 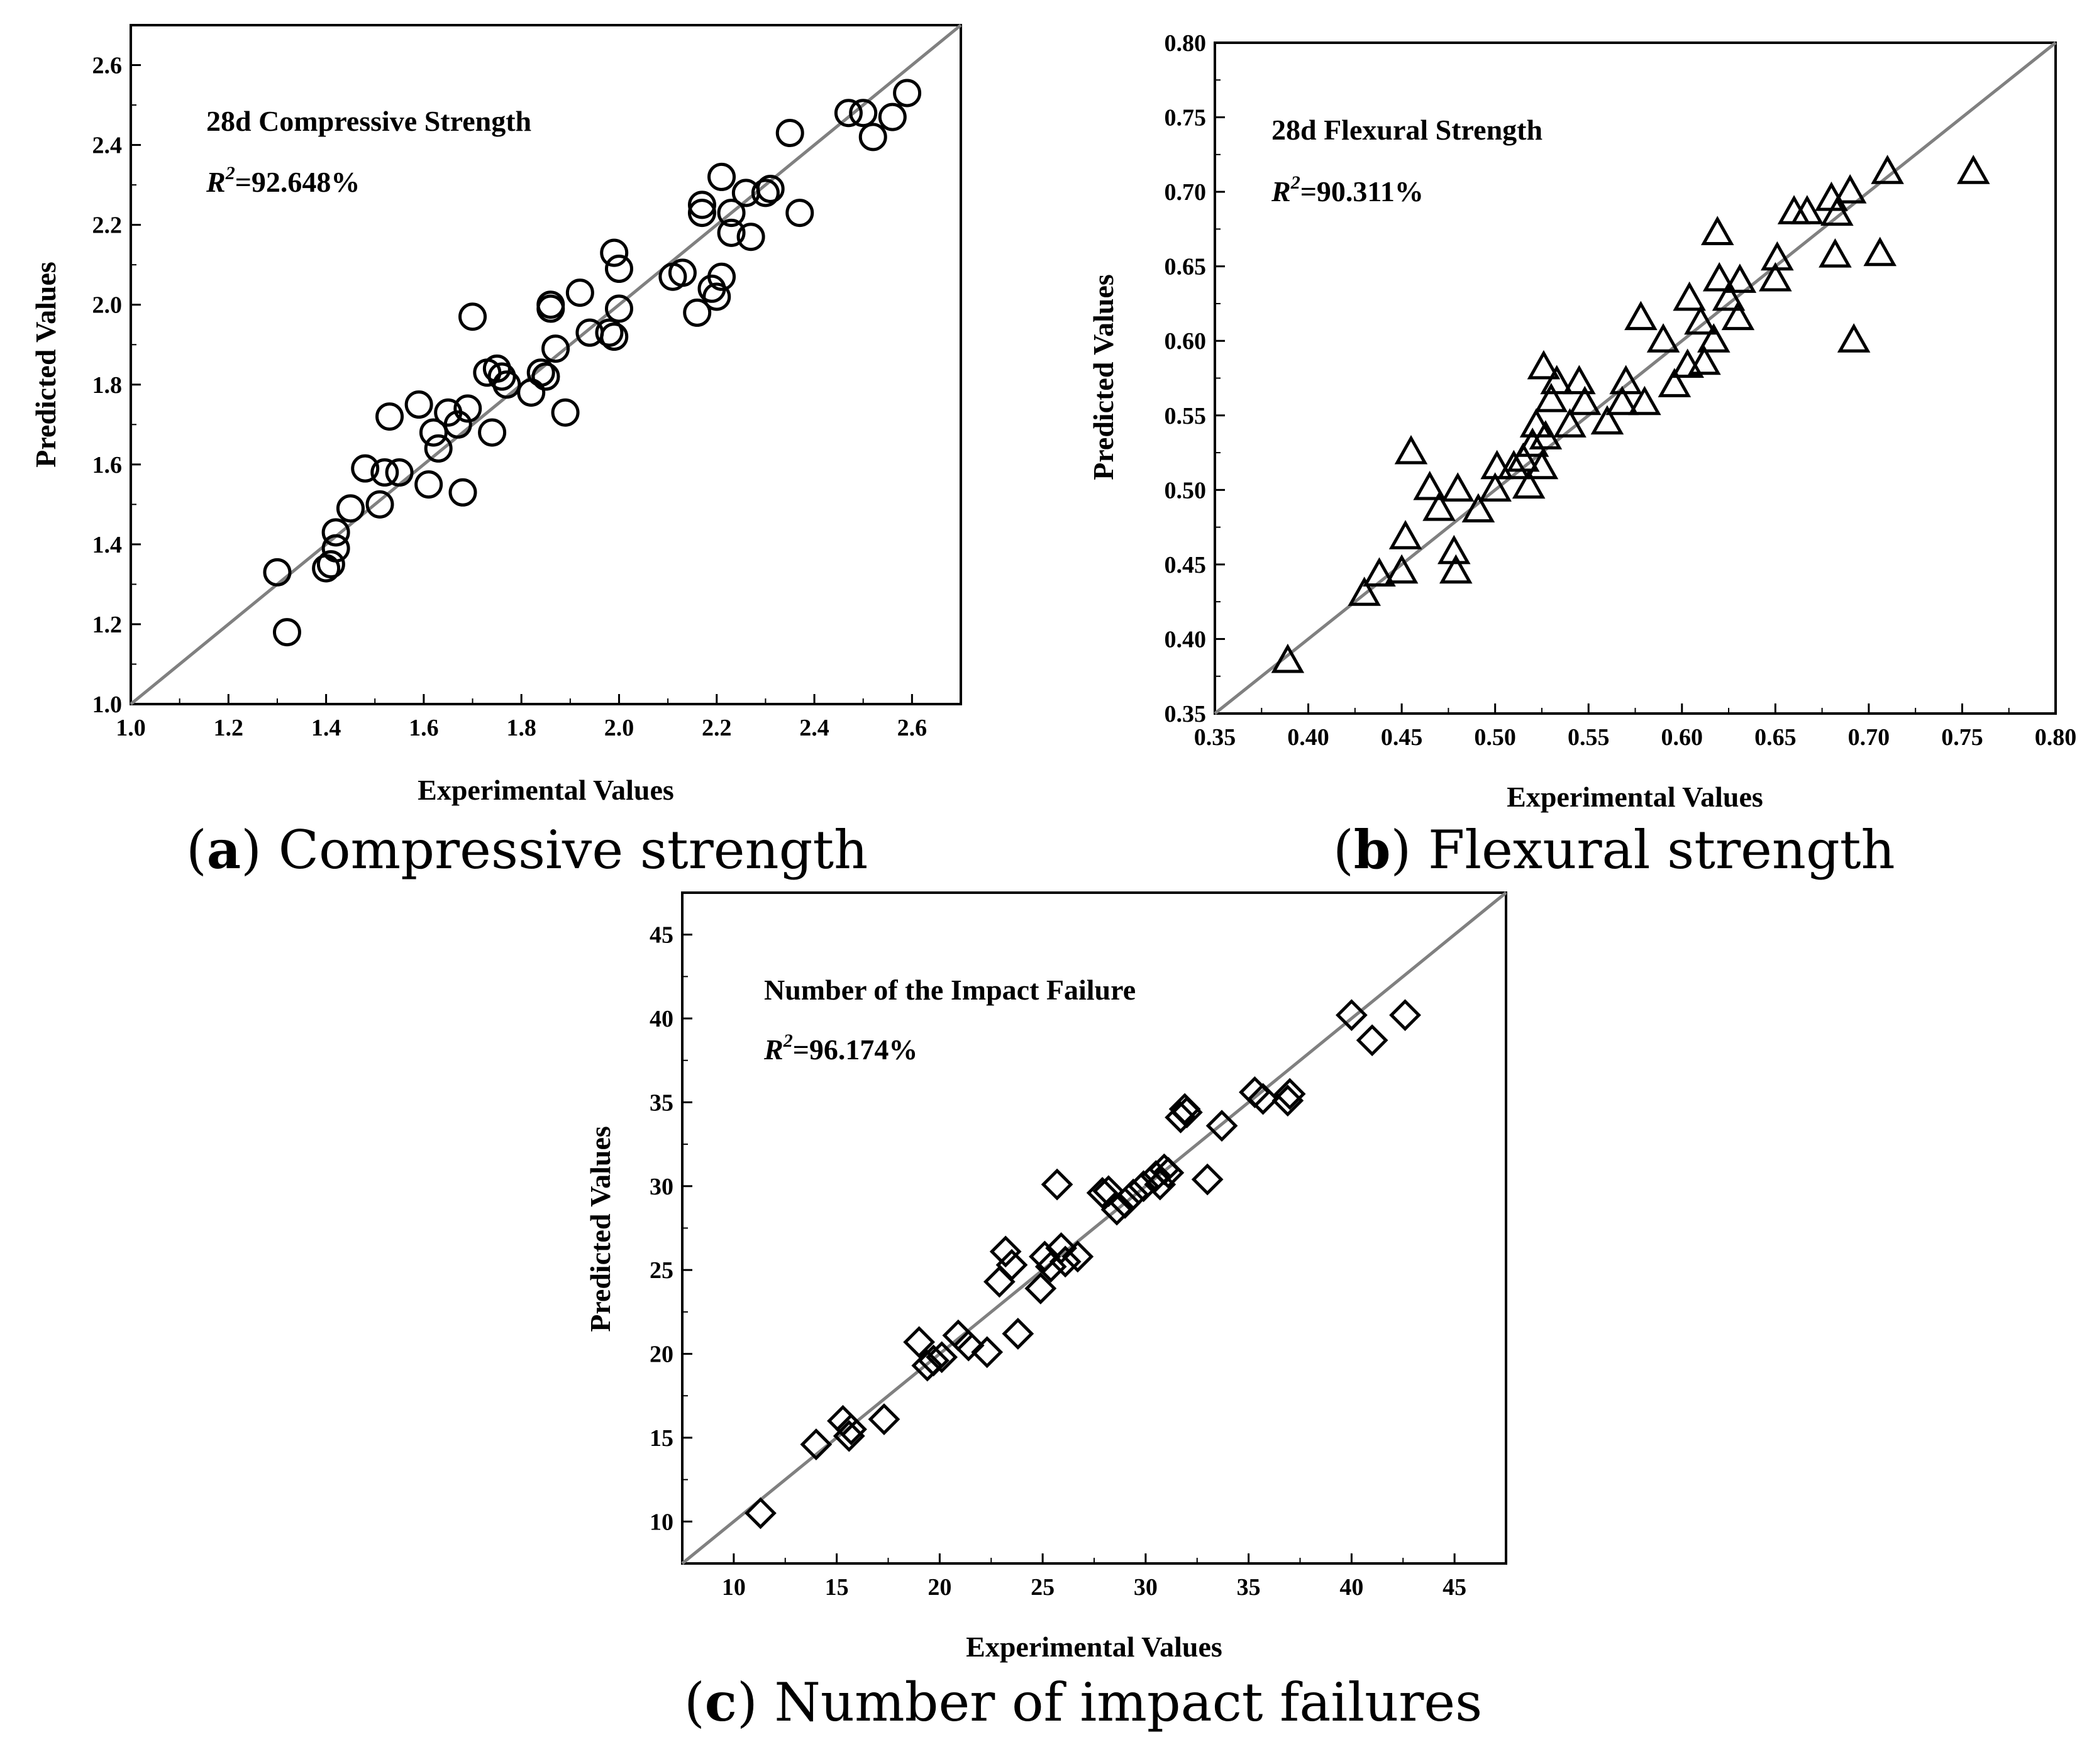 What do you see at coordinates (1186, 490) in the screenshot?
I see `y-tick-label: 0.50` at bounding box center [1186, 490].